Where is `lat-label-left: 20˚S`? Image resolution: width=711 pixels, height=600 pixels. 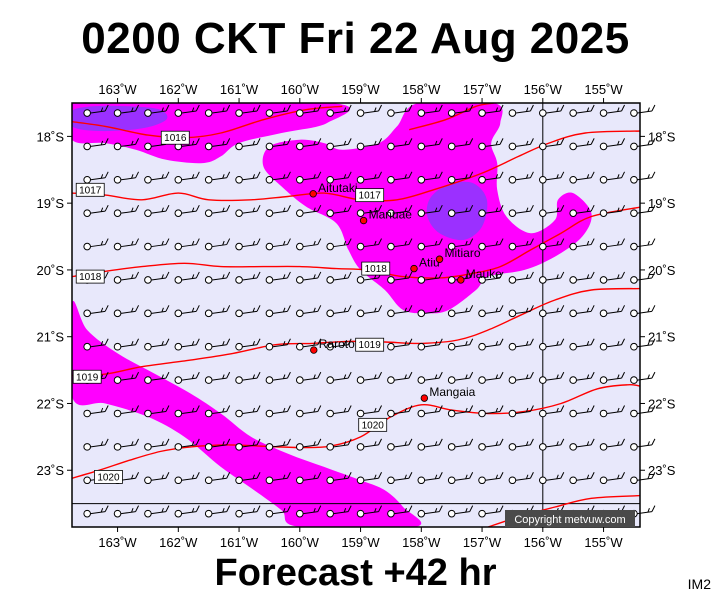 lat-label-left: 20˚S is located at coordinates (51, 270).